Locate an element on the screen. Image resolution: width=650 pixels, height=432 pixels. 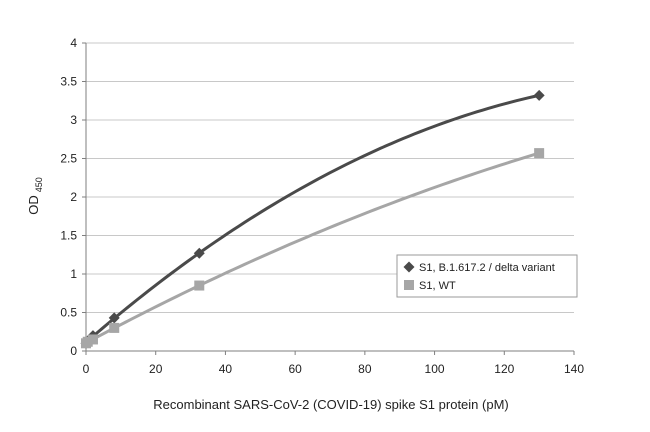
x-tick-label-2: 40 is located at coordinates (226, 369).